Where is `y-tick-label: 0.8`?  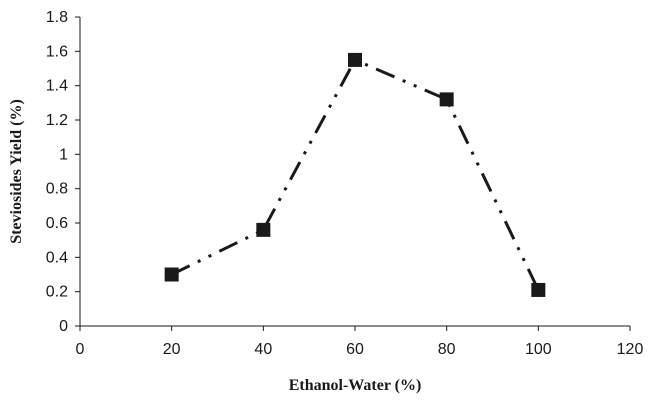 y-tick-label: 0.8 is located at coordinates (57, 189).